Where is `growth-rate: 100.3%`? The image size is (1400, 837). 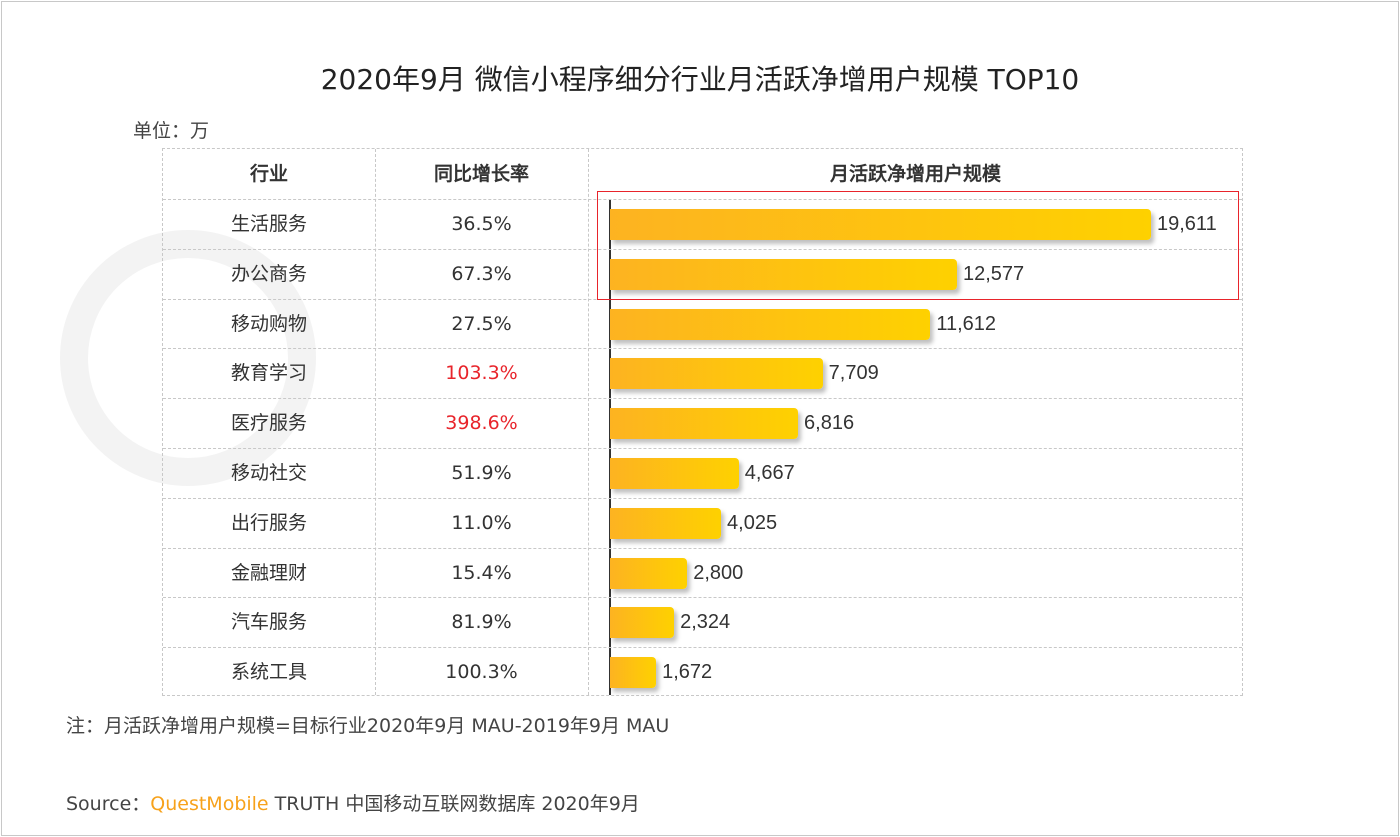
growth-rate: 100.3% is located at coordinates (481, 672).